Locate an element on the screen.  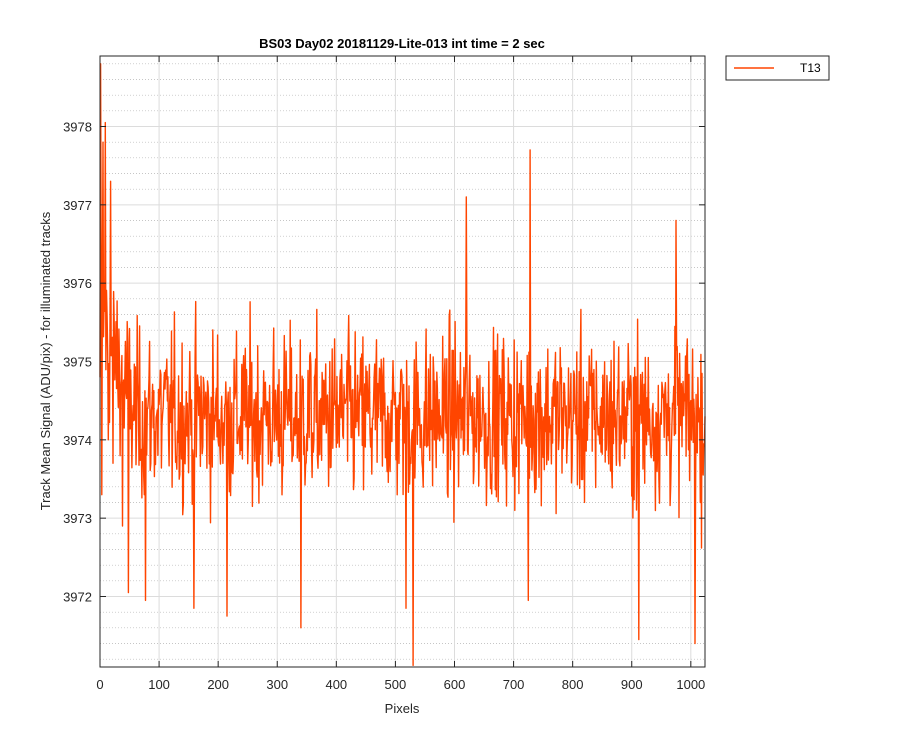
y-tick-label: 3975 is located at coordinates (77, 362).